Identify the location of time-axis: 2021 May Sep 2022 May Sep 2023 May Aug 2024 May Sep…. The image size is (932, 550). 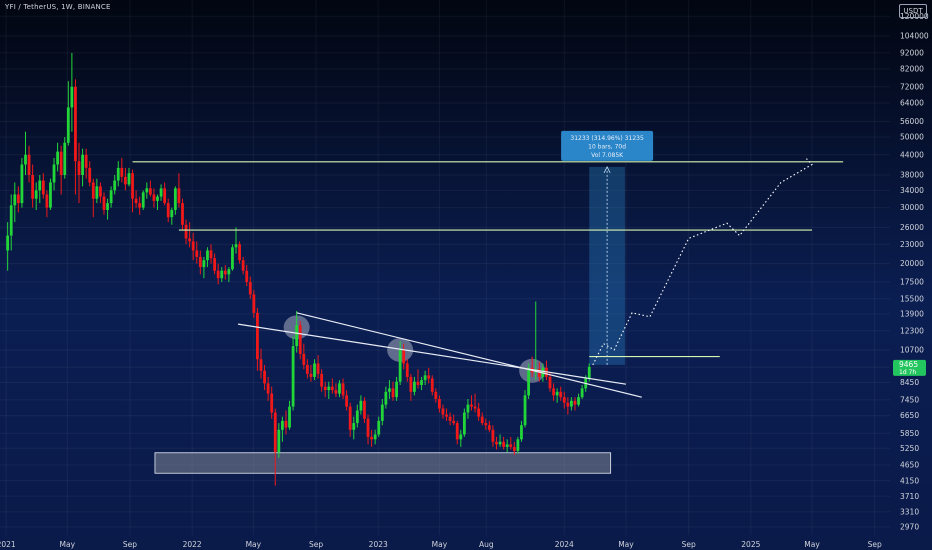
(441, 544).